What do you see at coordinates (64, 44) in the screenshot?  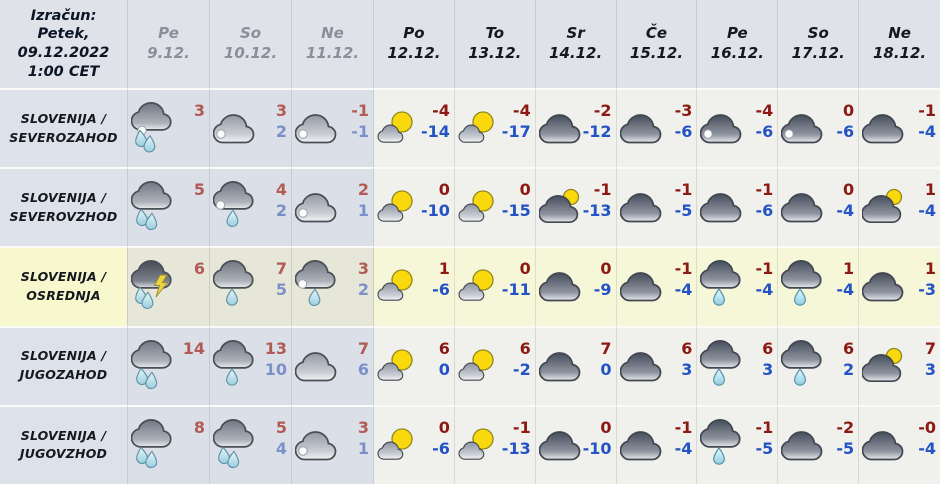 I see `calc-info: Izračun: Petek, 09.12.2022 1:00 CET` at bounding box center [64, 44].